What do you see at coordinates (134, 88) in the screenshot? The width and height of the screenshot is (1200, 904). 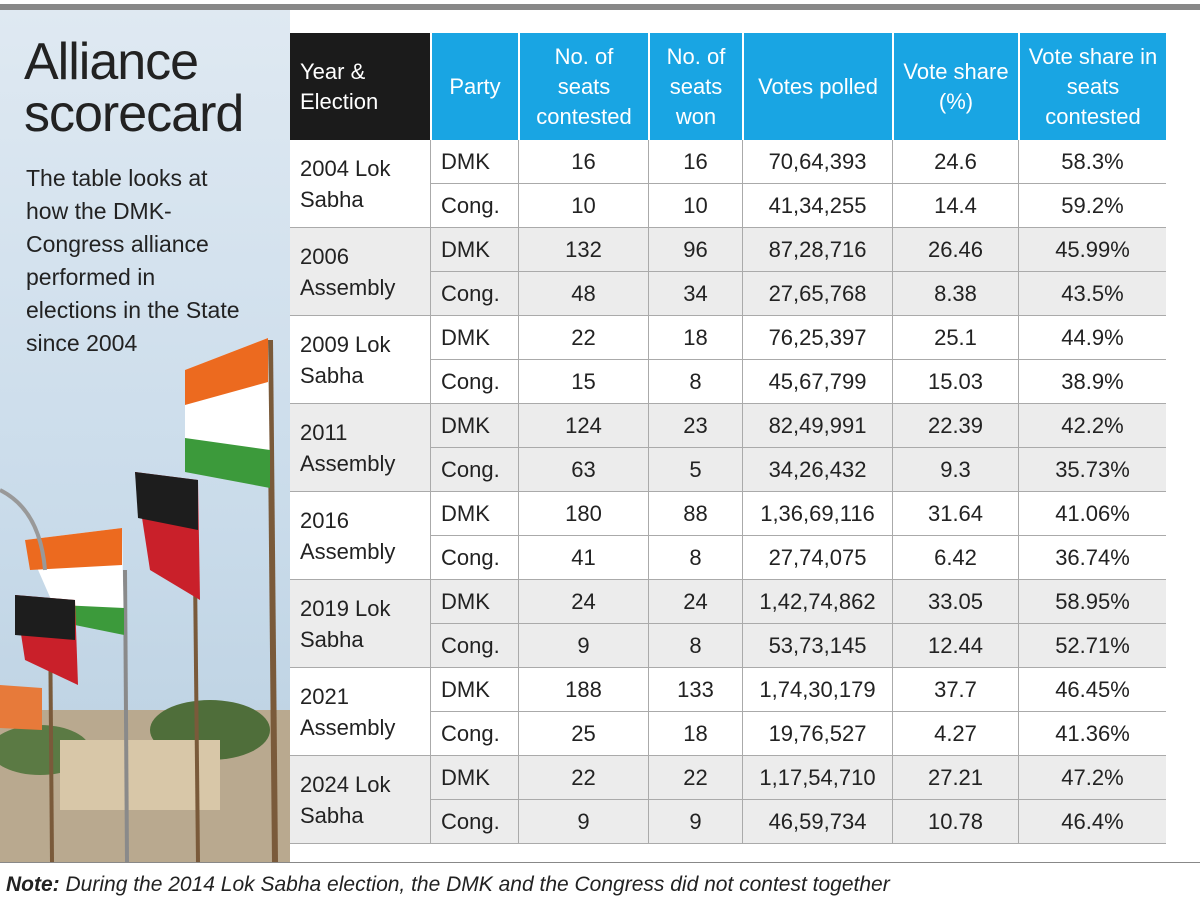 I see `title: Alliance scorecard` at bounding box center [134, 88].